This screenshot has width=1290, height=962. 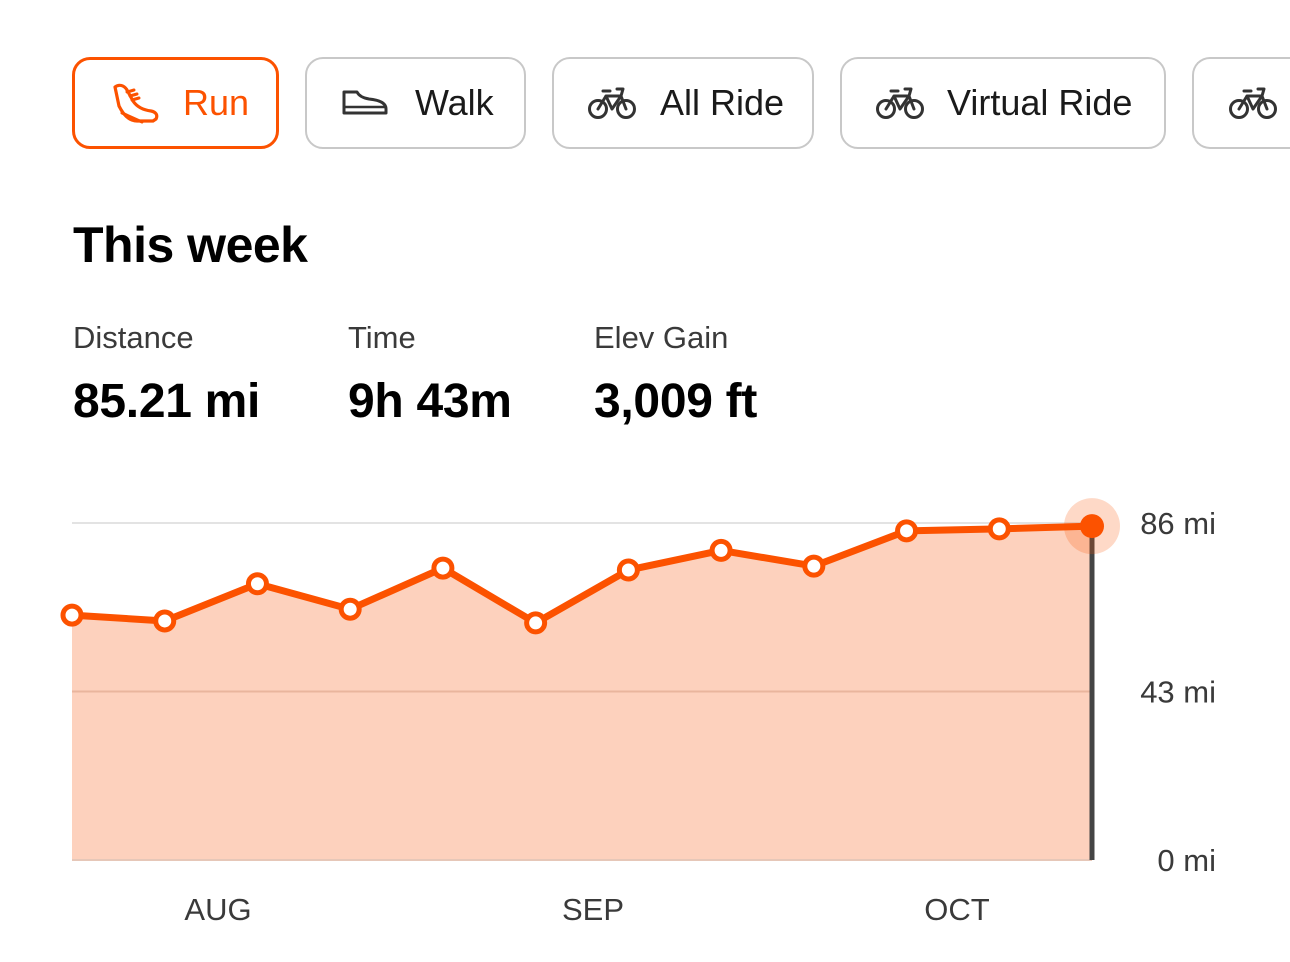 What do you see at coordinates (1178, 523) in the screenshot?
I see `y-axis-label: 86 mi` at bounding box center [1178, 523].